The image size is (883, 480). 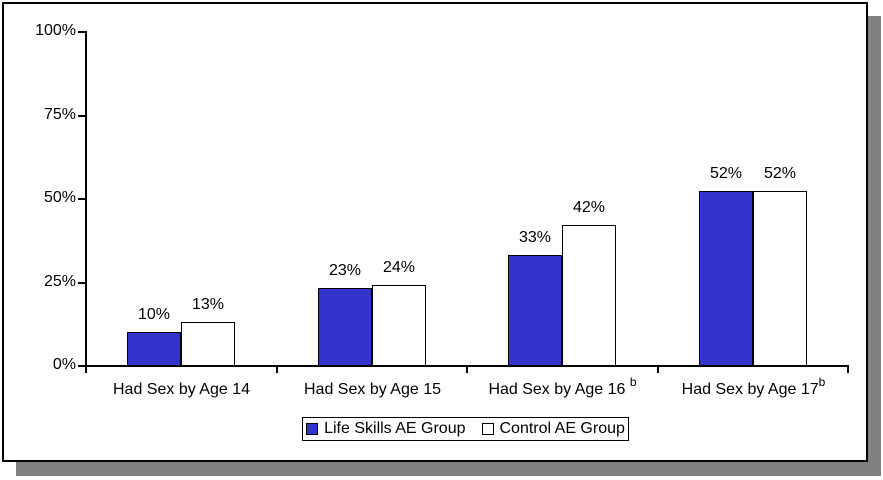 I want to click on legend-item-life-skills: Life Skills AE Group, so click(x=386, y=429).